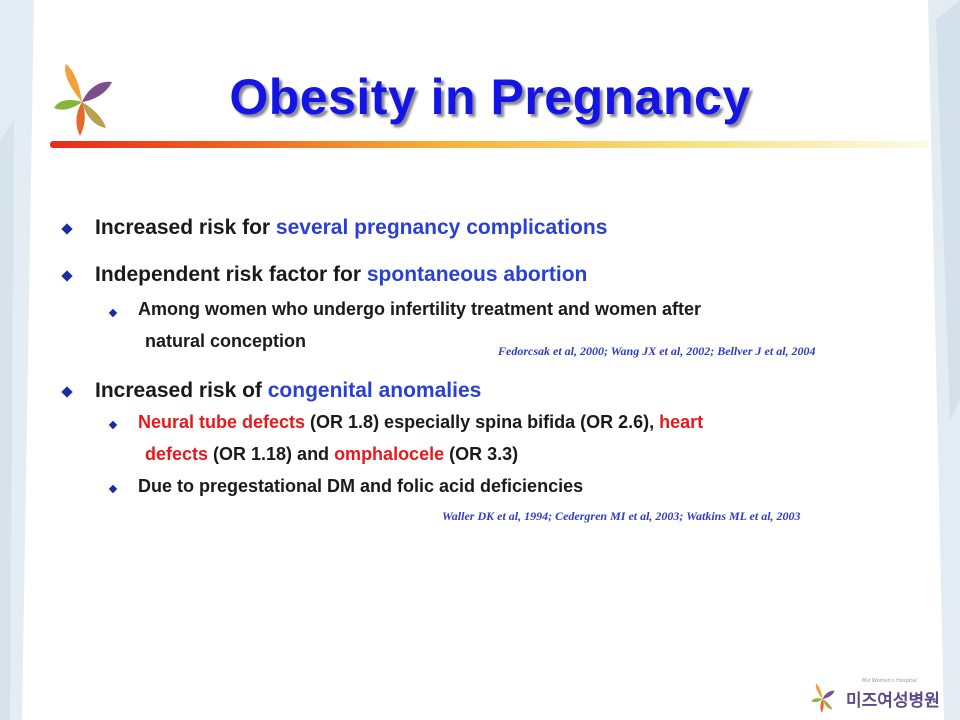  I want to click on bullet-text: Increased risk for, so click(185, 227).